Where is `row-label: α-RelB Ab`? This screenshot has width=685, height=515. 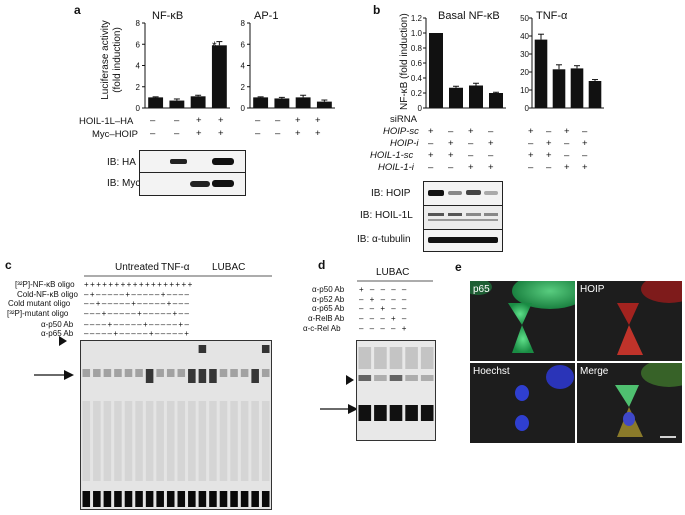
row-label: α-RelB Ab is located at coordinates (326, 318).